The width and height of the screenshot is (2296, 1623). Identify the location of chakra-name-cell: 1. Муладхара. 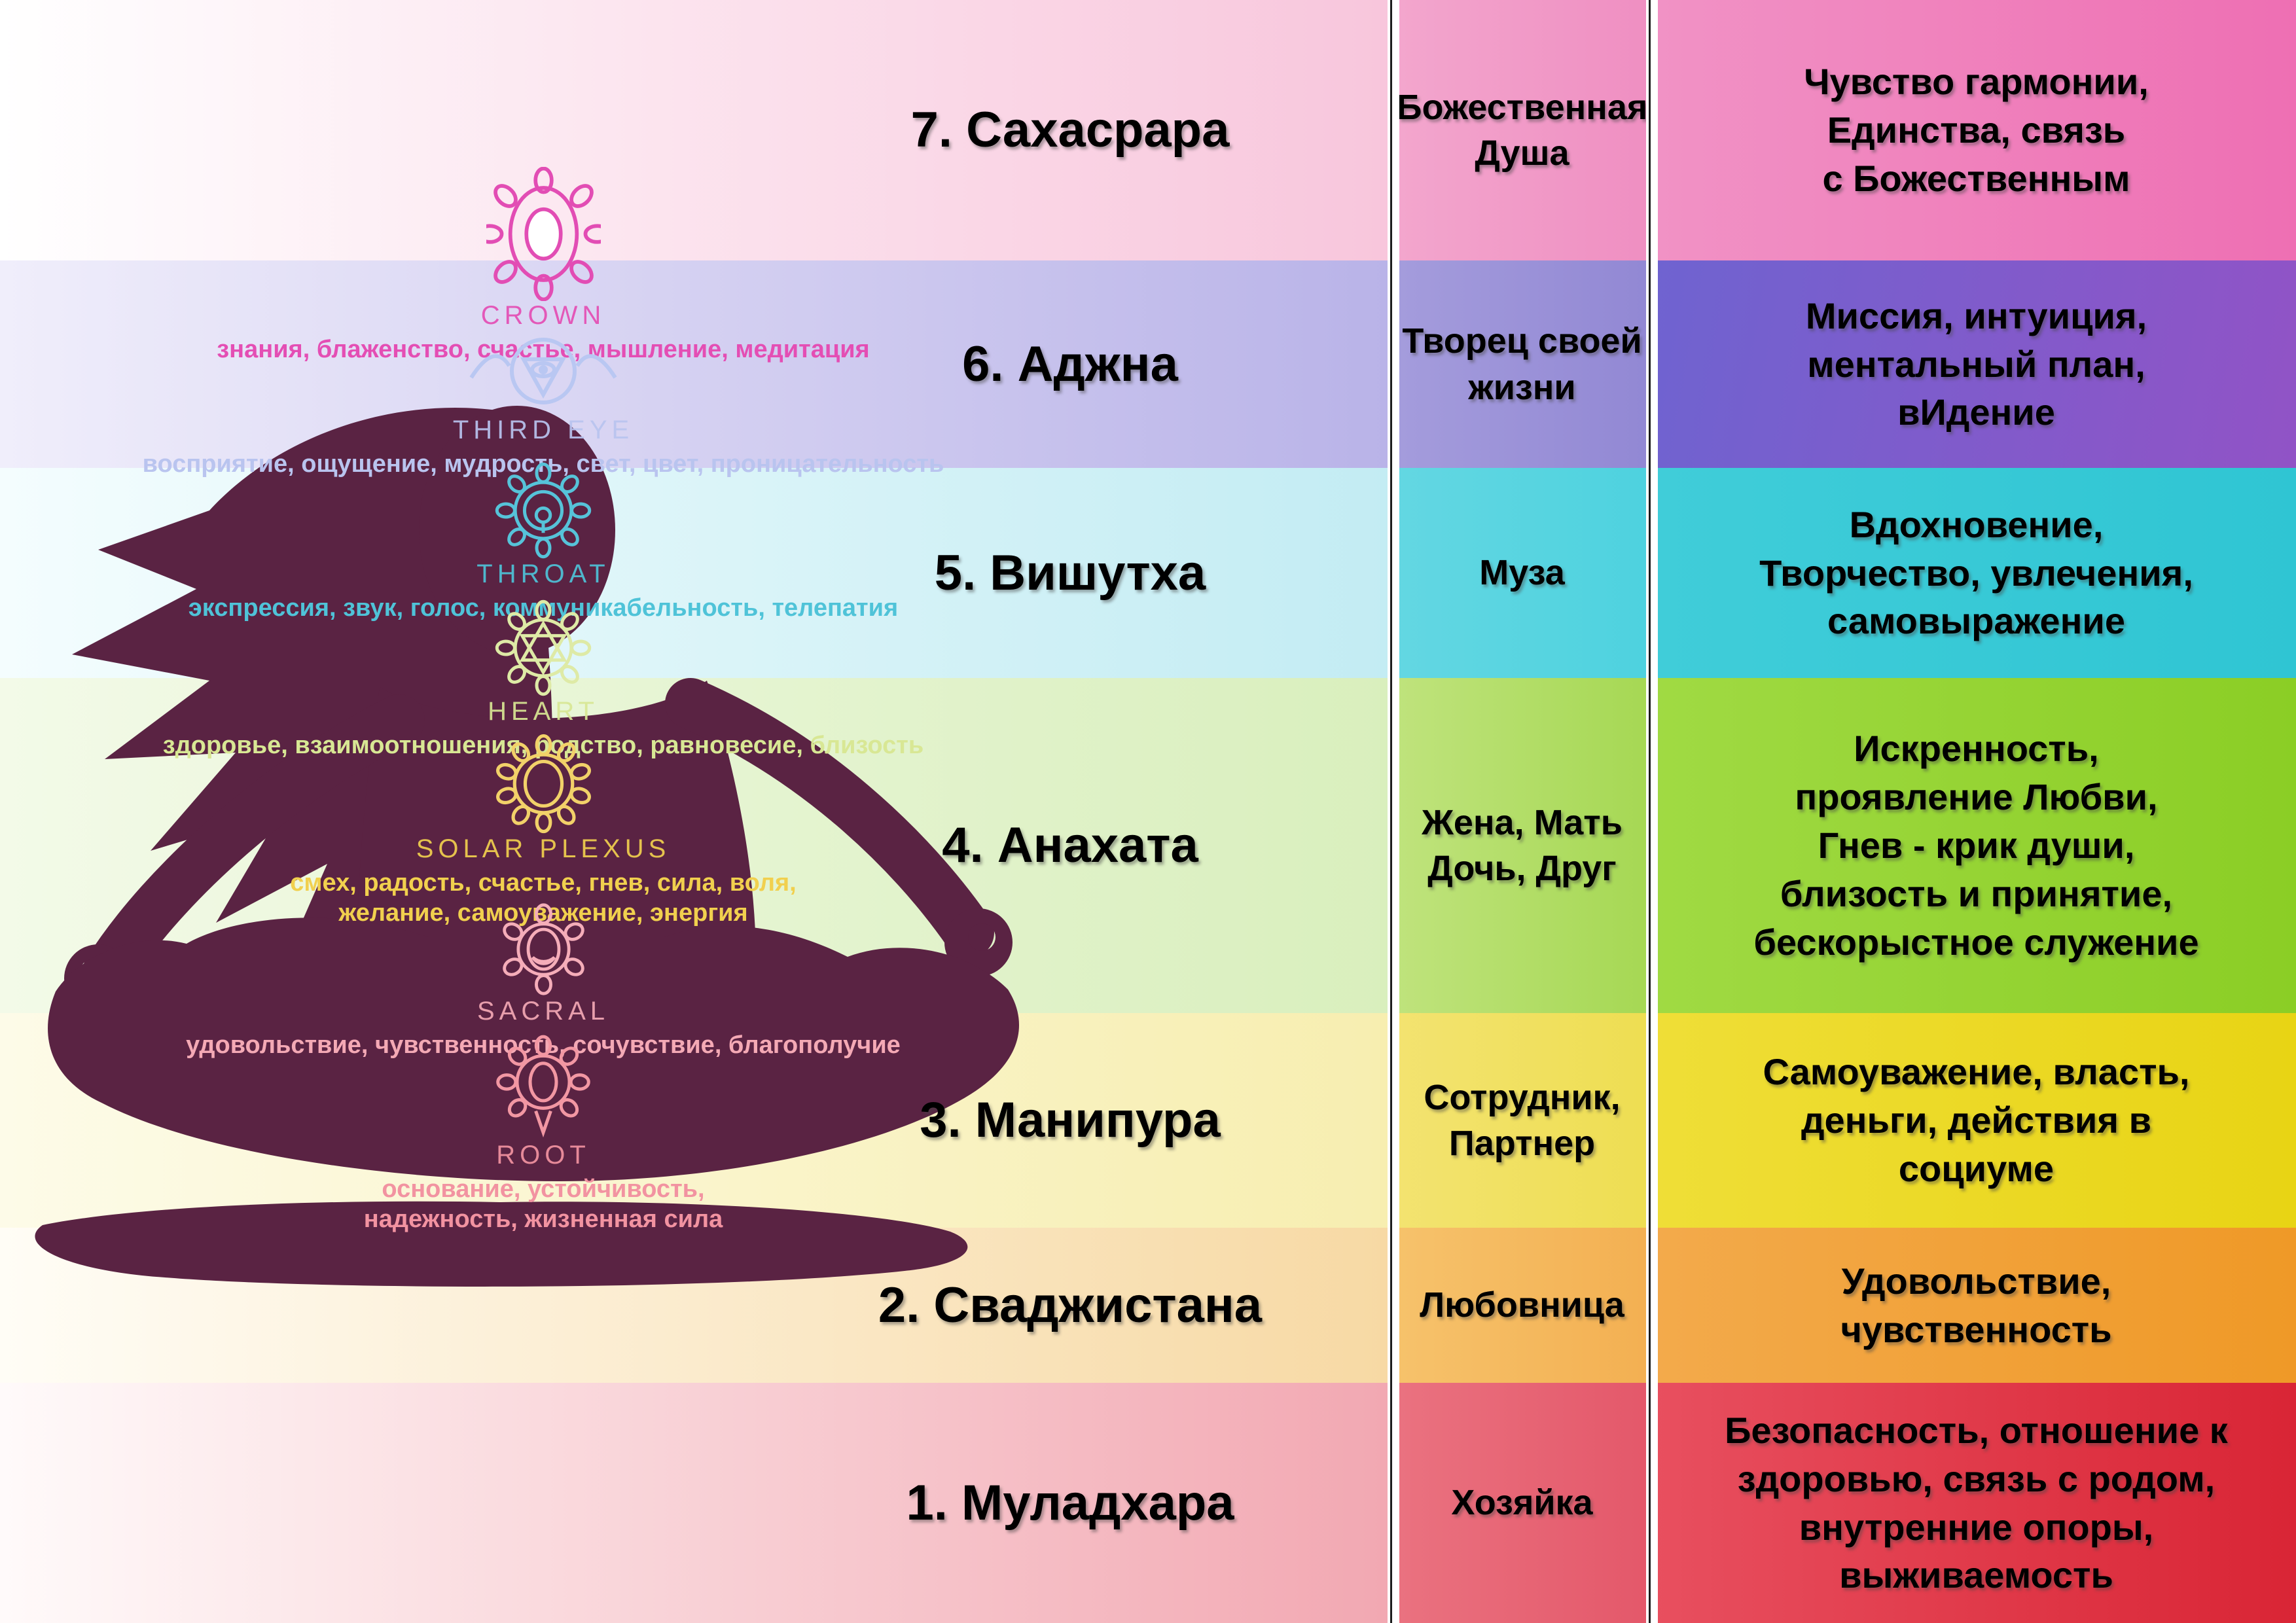
(1070, 1503).